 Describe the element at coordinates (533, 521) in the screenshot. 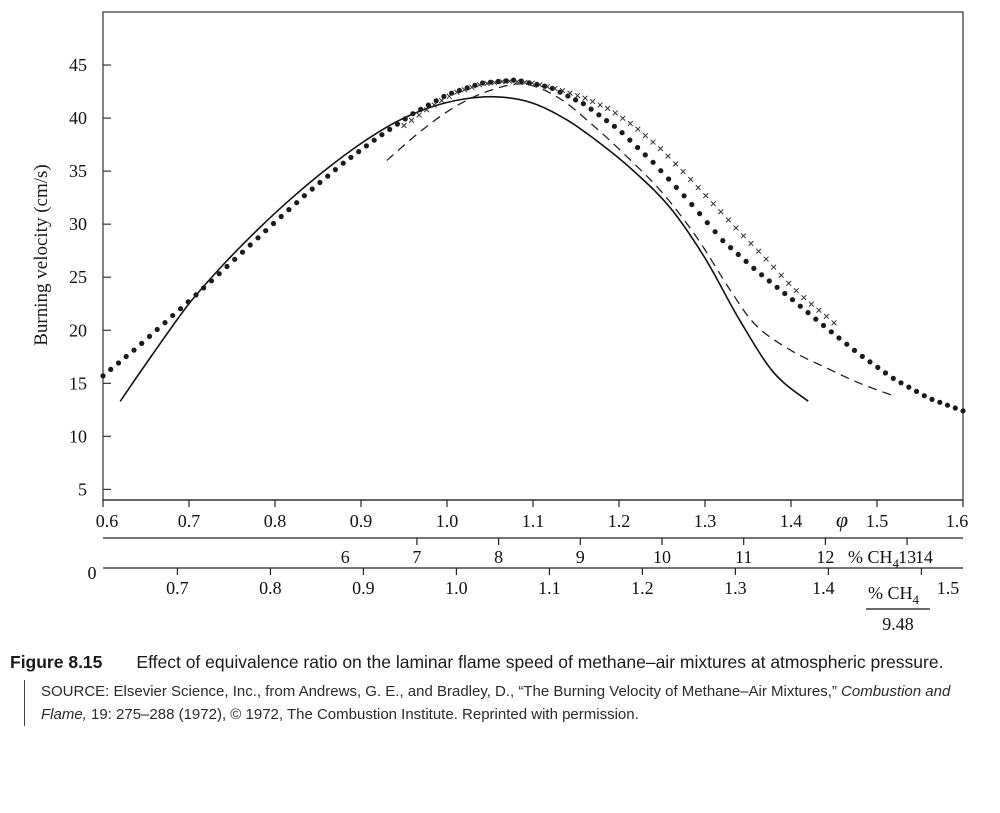

I see `phi-tick-label: 1.1` at that location.